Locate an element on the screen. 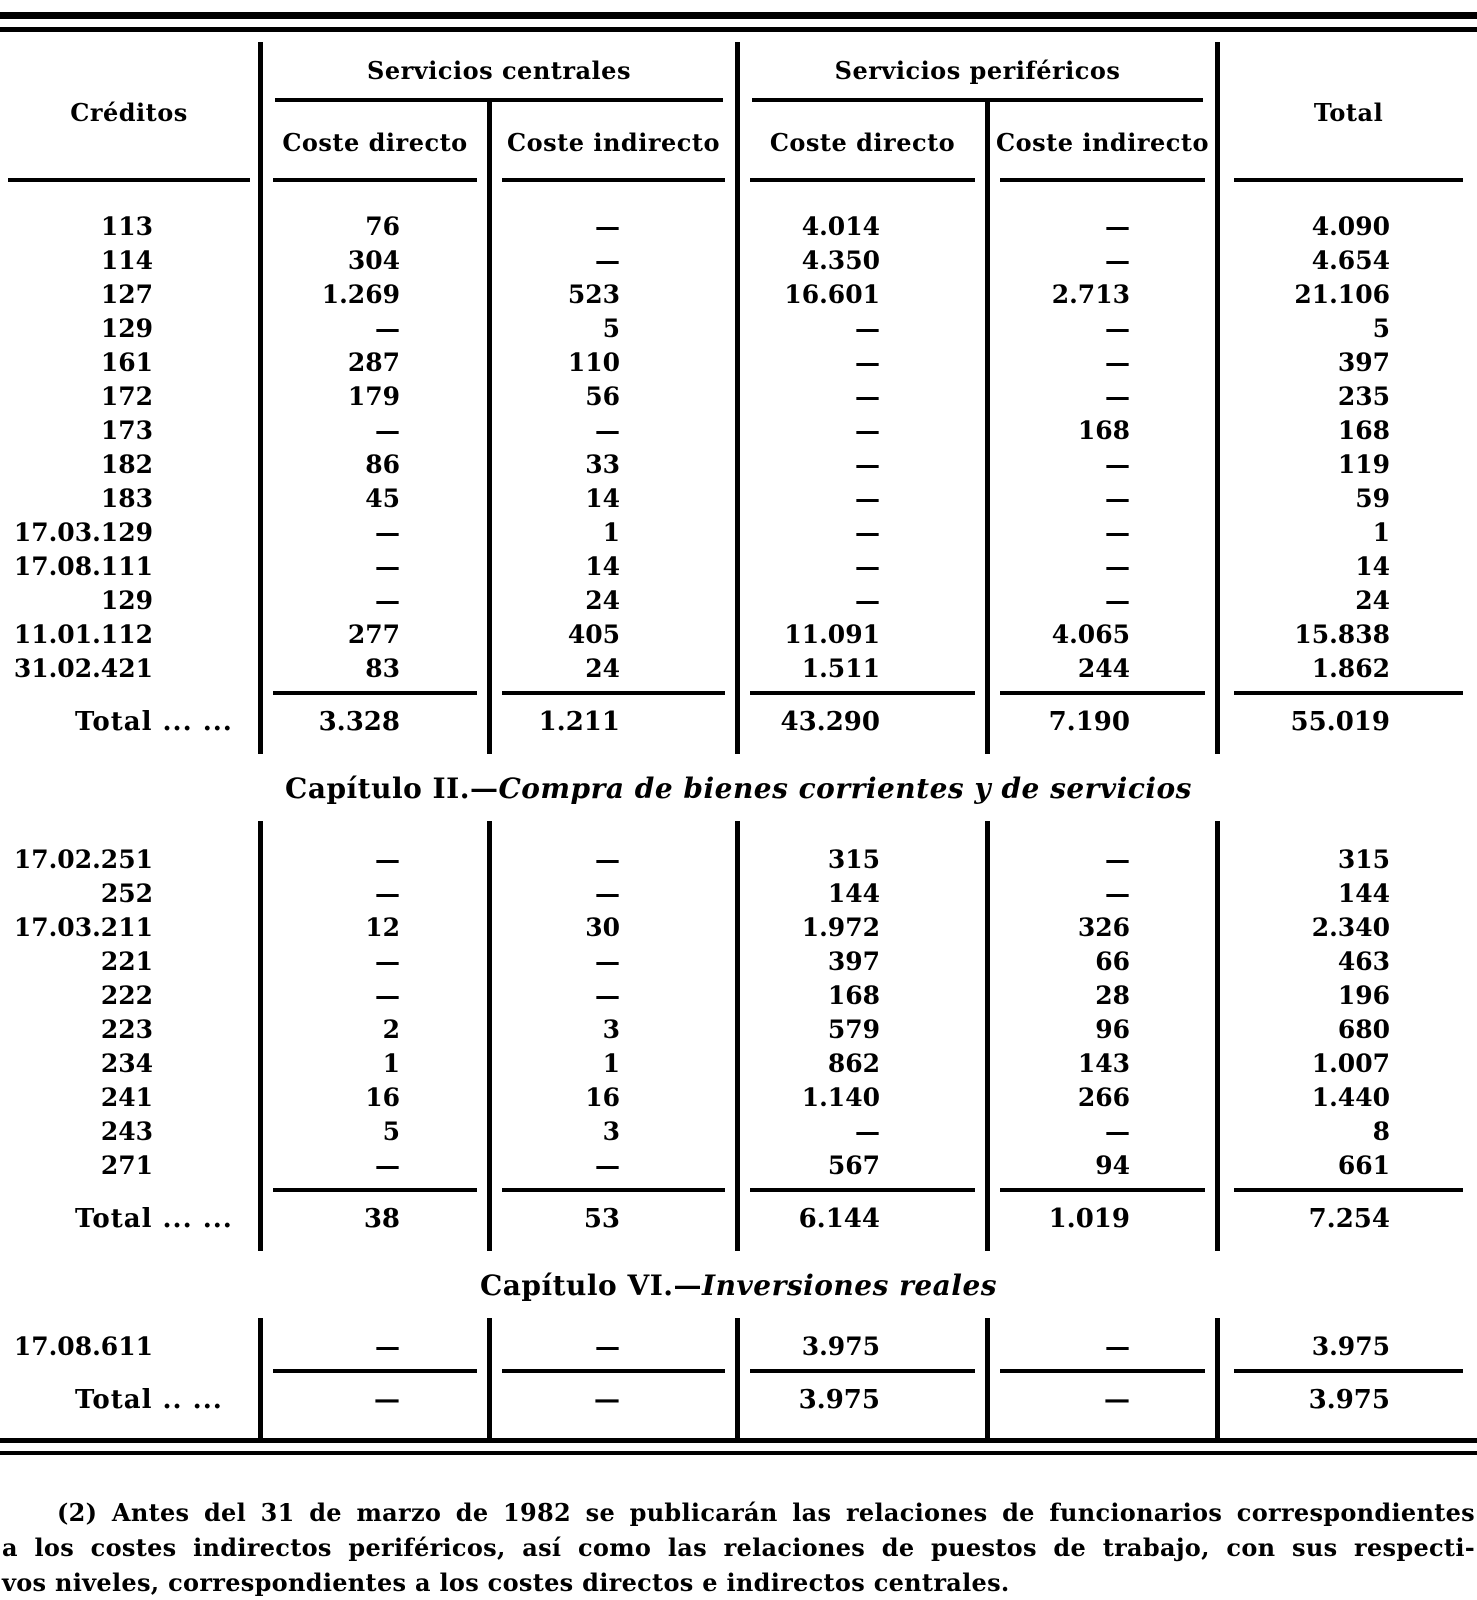 Image resolution: width=1477 pixels, height=1600 pixels. credito-code: 222 is located at coordinates (126, 995).